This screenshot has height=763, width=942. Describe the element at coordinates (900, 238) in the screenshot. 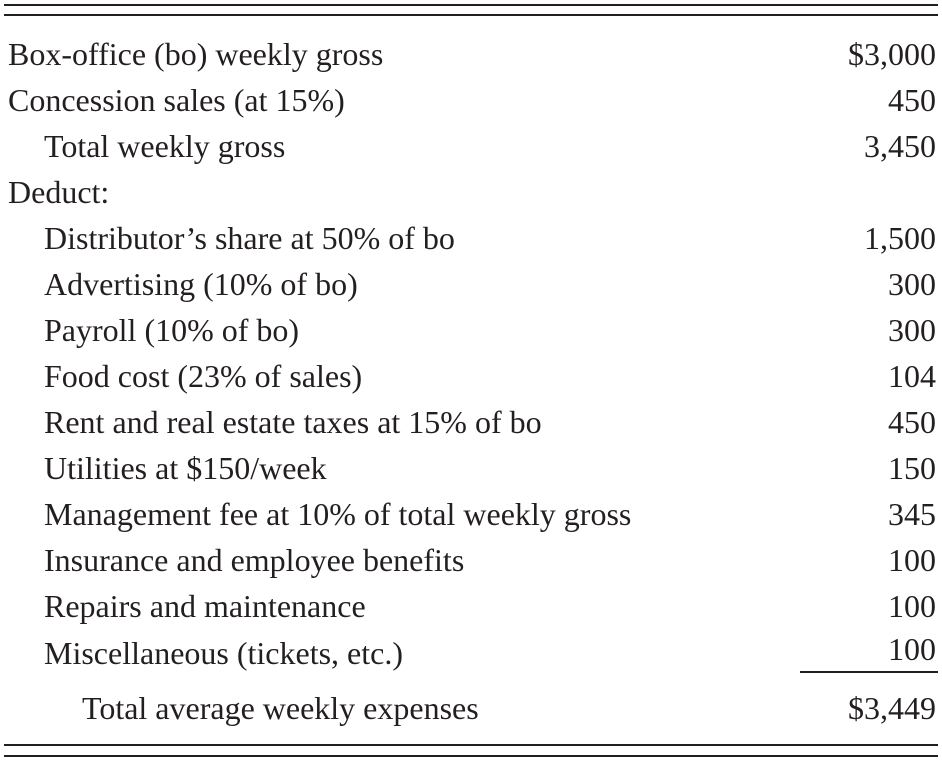

I see `row-value: 1,500` at that location.